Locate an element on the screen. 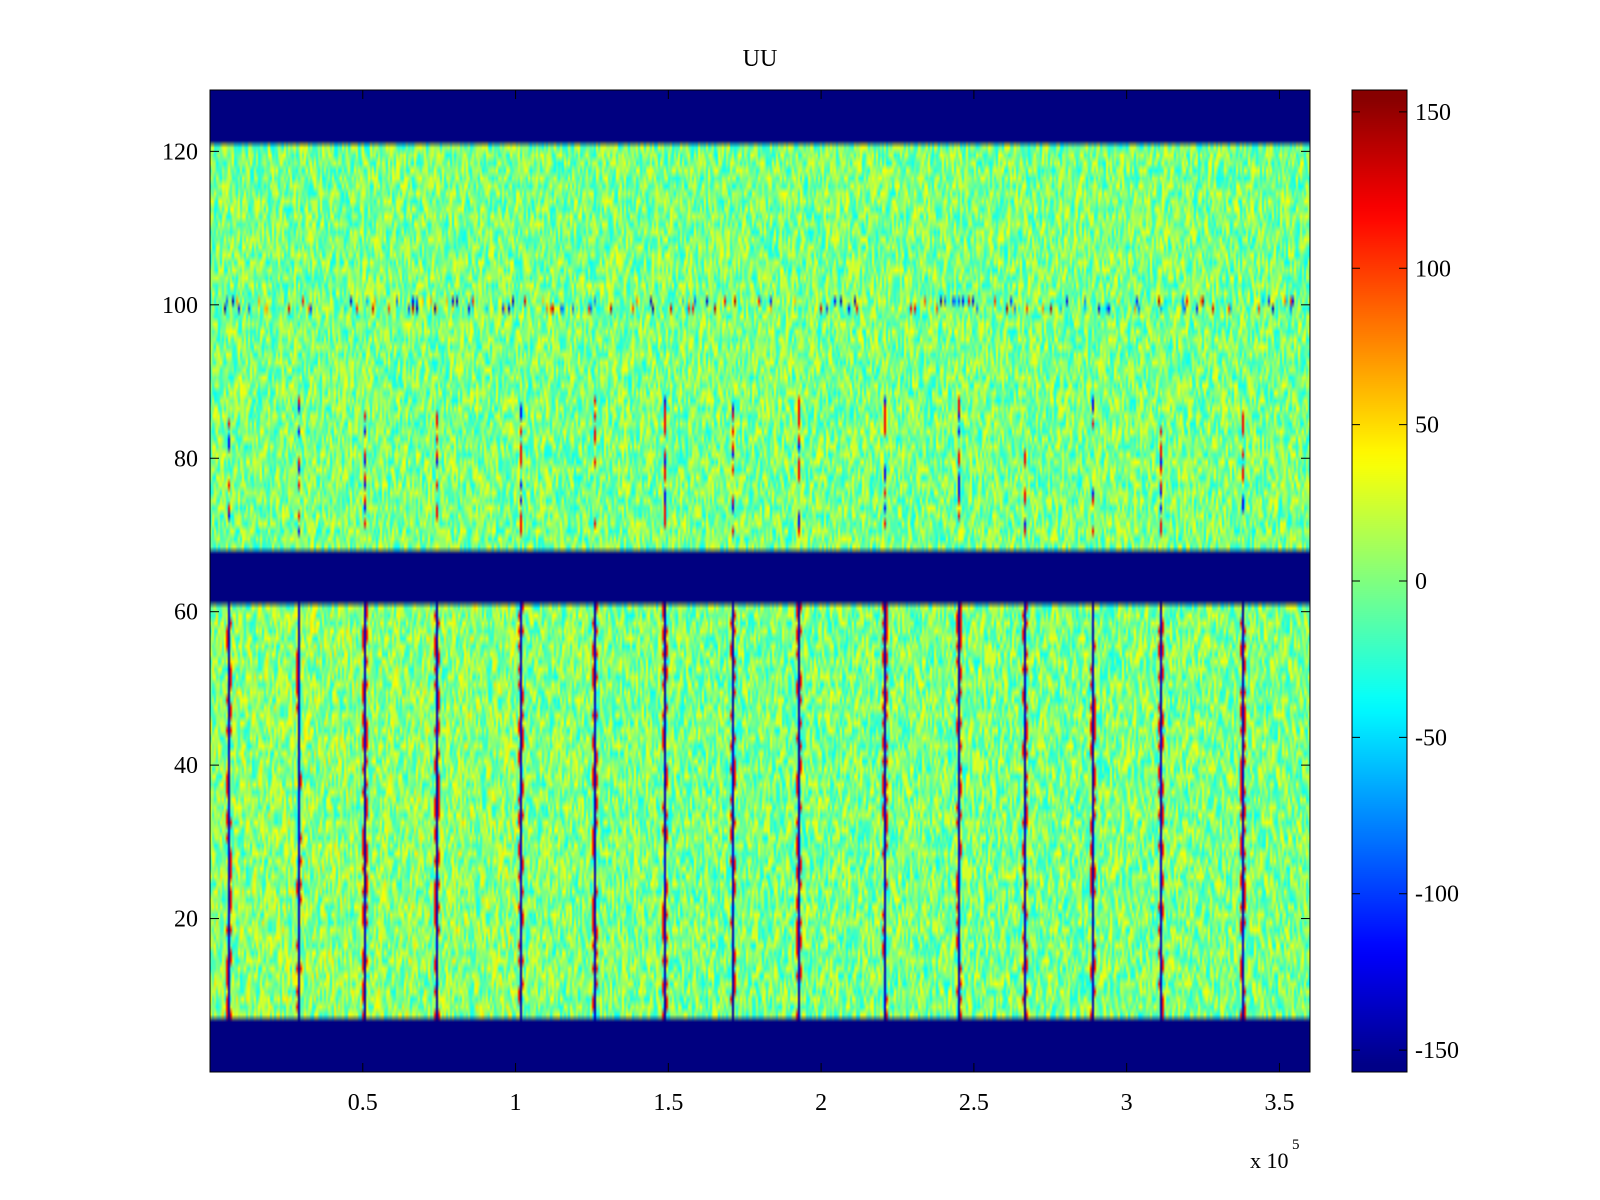  colorbar-ticks: 150 100 50 0 -50 -100 -150 is located at coordinates (1405, 582).